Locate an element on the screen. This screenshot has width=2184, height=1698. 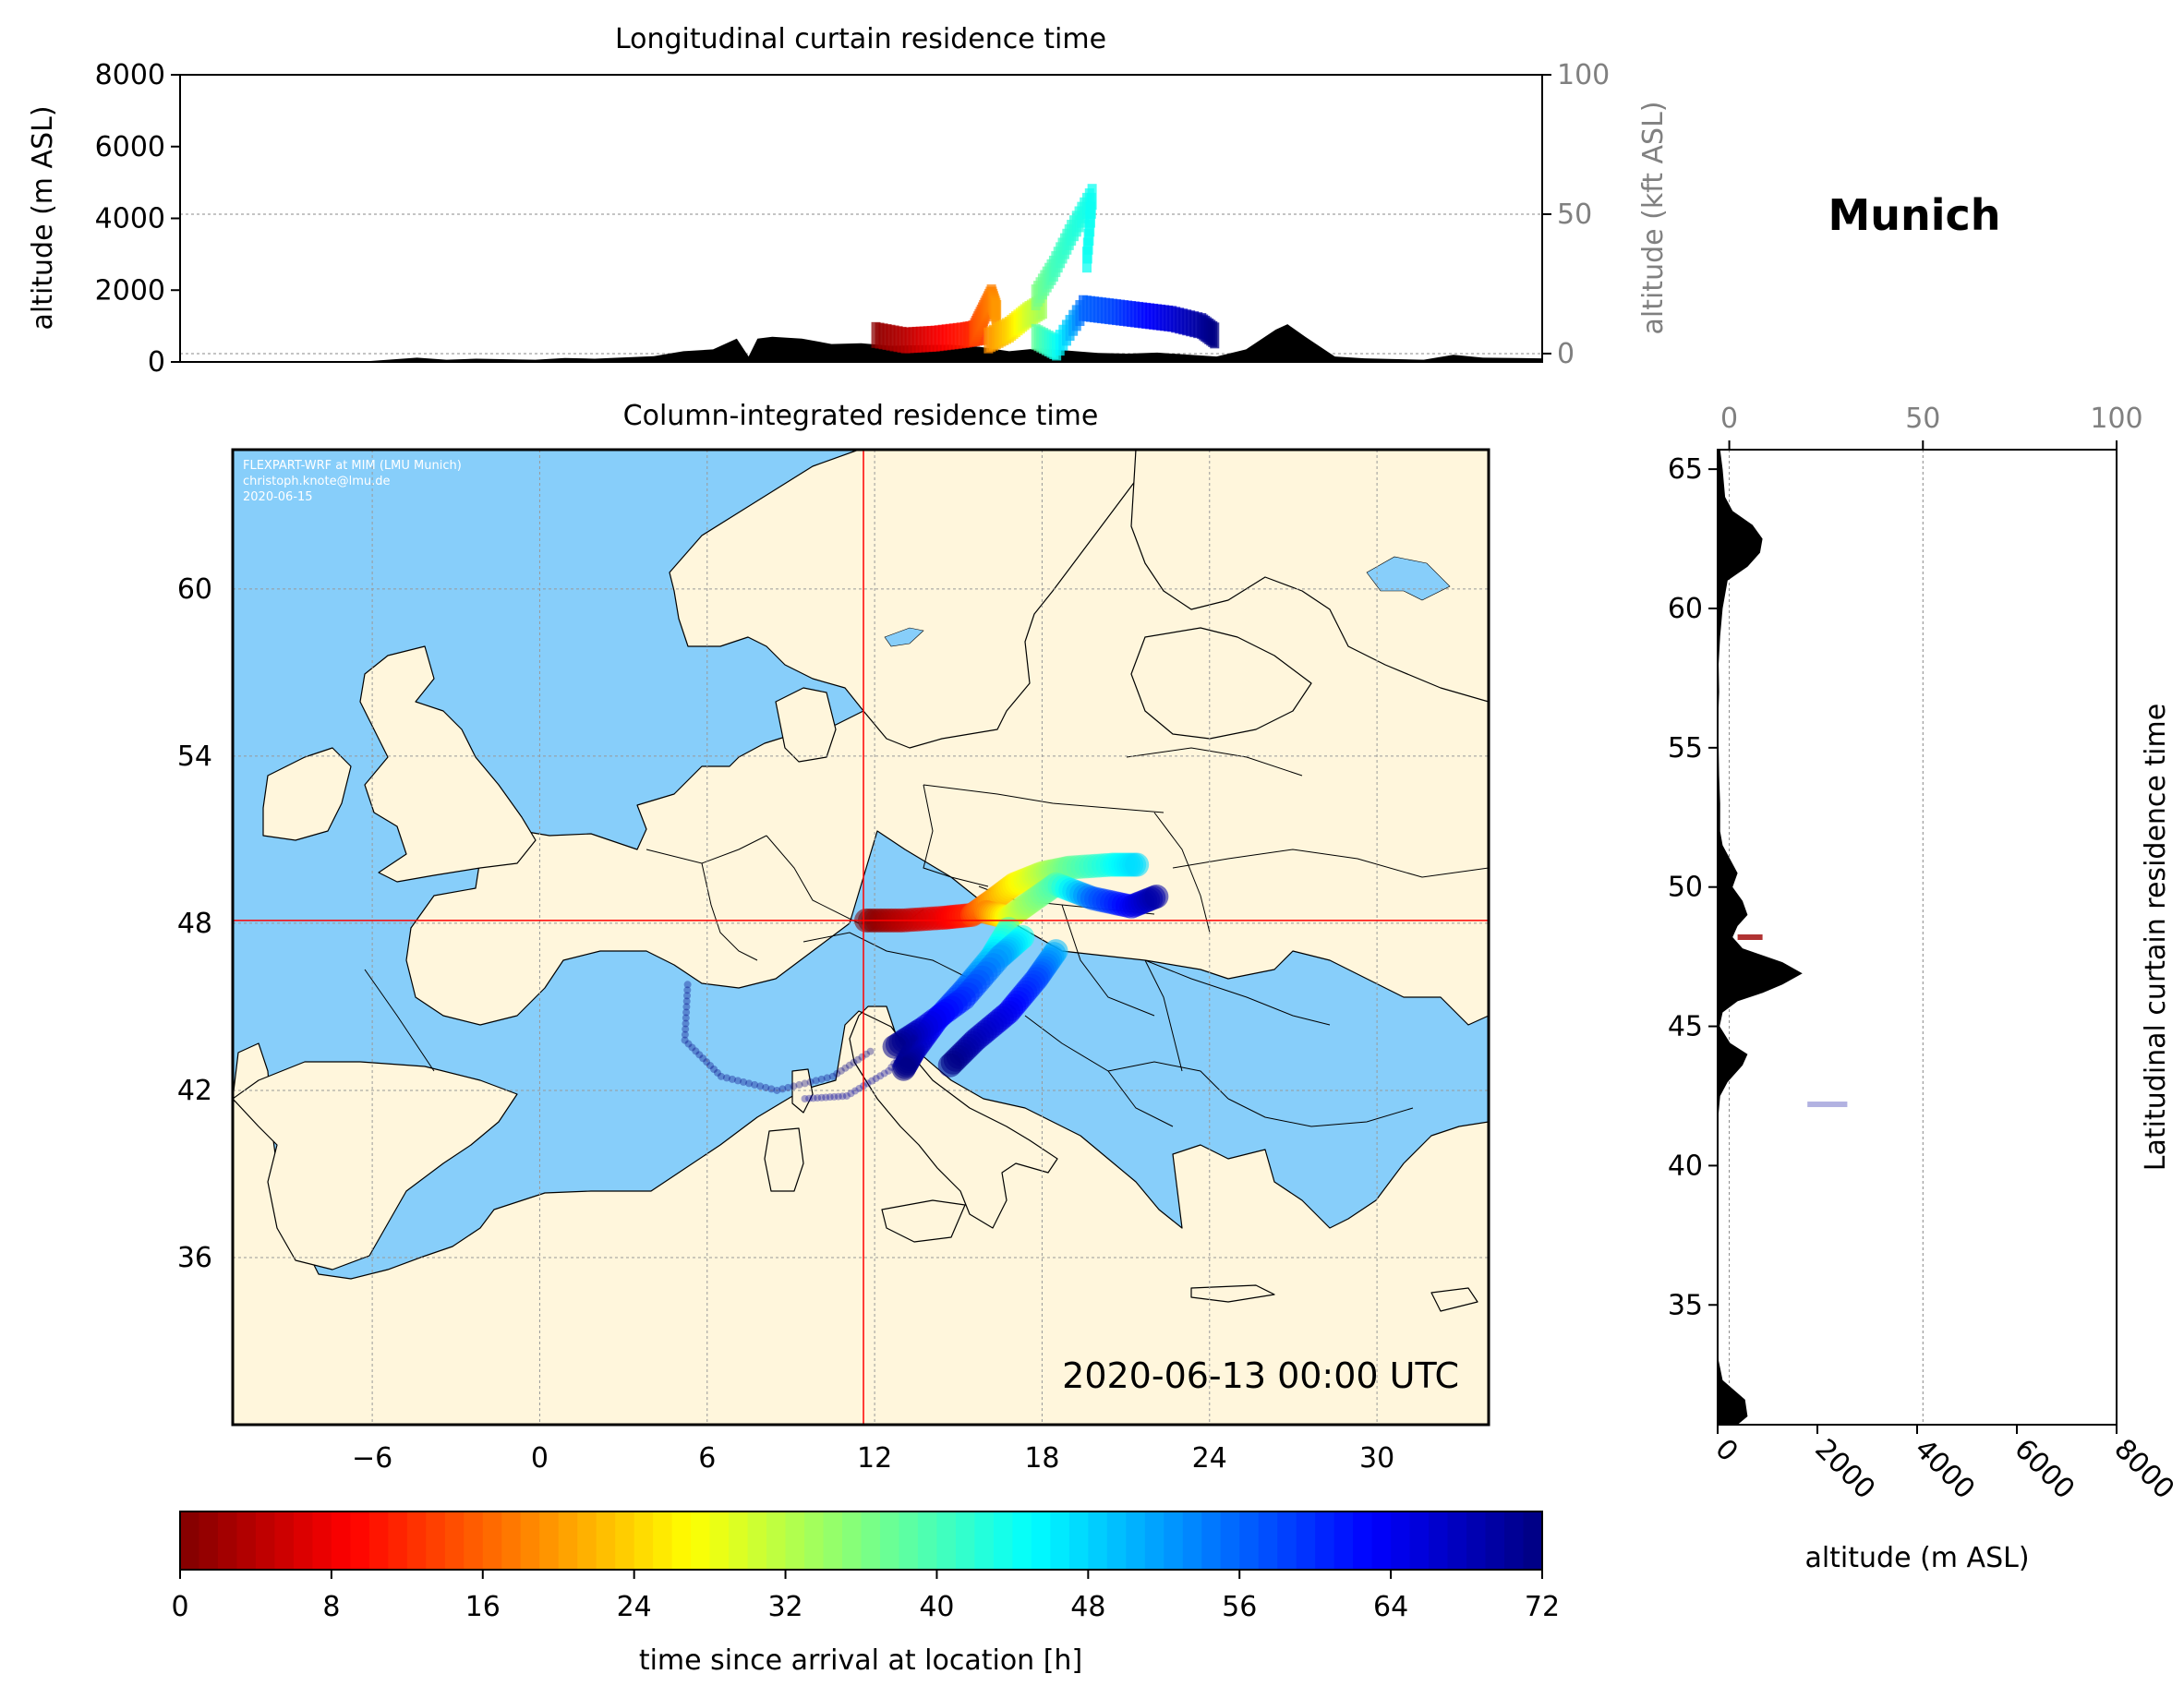
right-axes-frame is located at coordinates (1917, 937).